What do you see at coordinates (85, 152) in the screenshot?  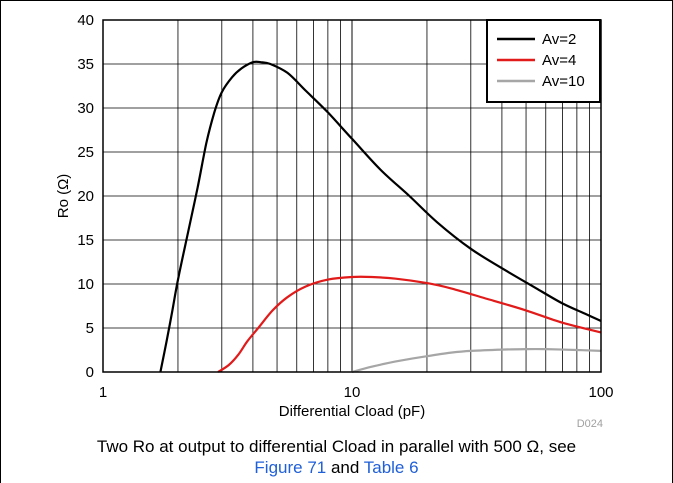 I see `y-tick-label: 25` at bounding box center [85, 152].